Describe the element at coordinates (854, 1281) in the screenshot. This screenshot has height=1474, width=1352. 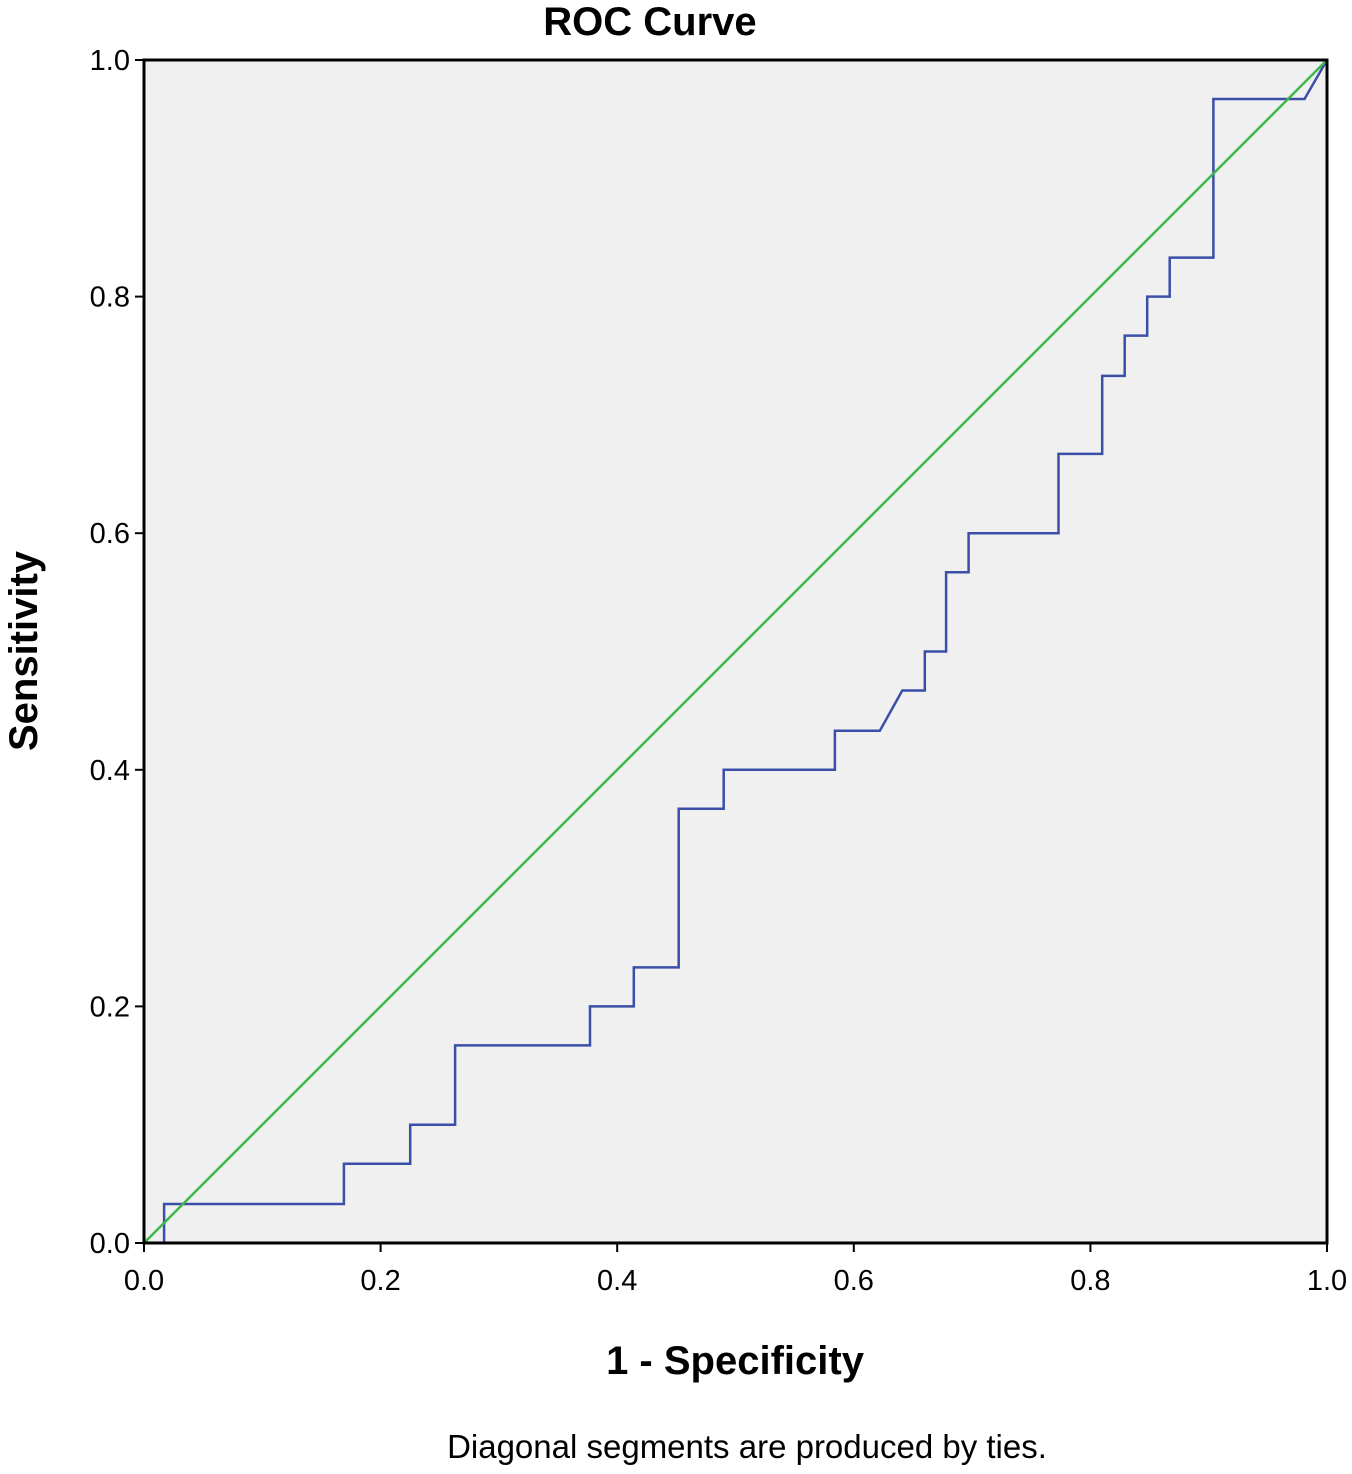
I see `x-tick-label: 0.6` at that location.